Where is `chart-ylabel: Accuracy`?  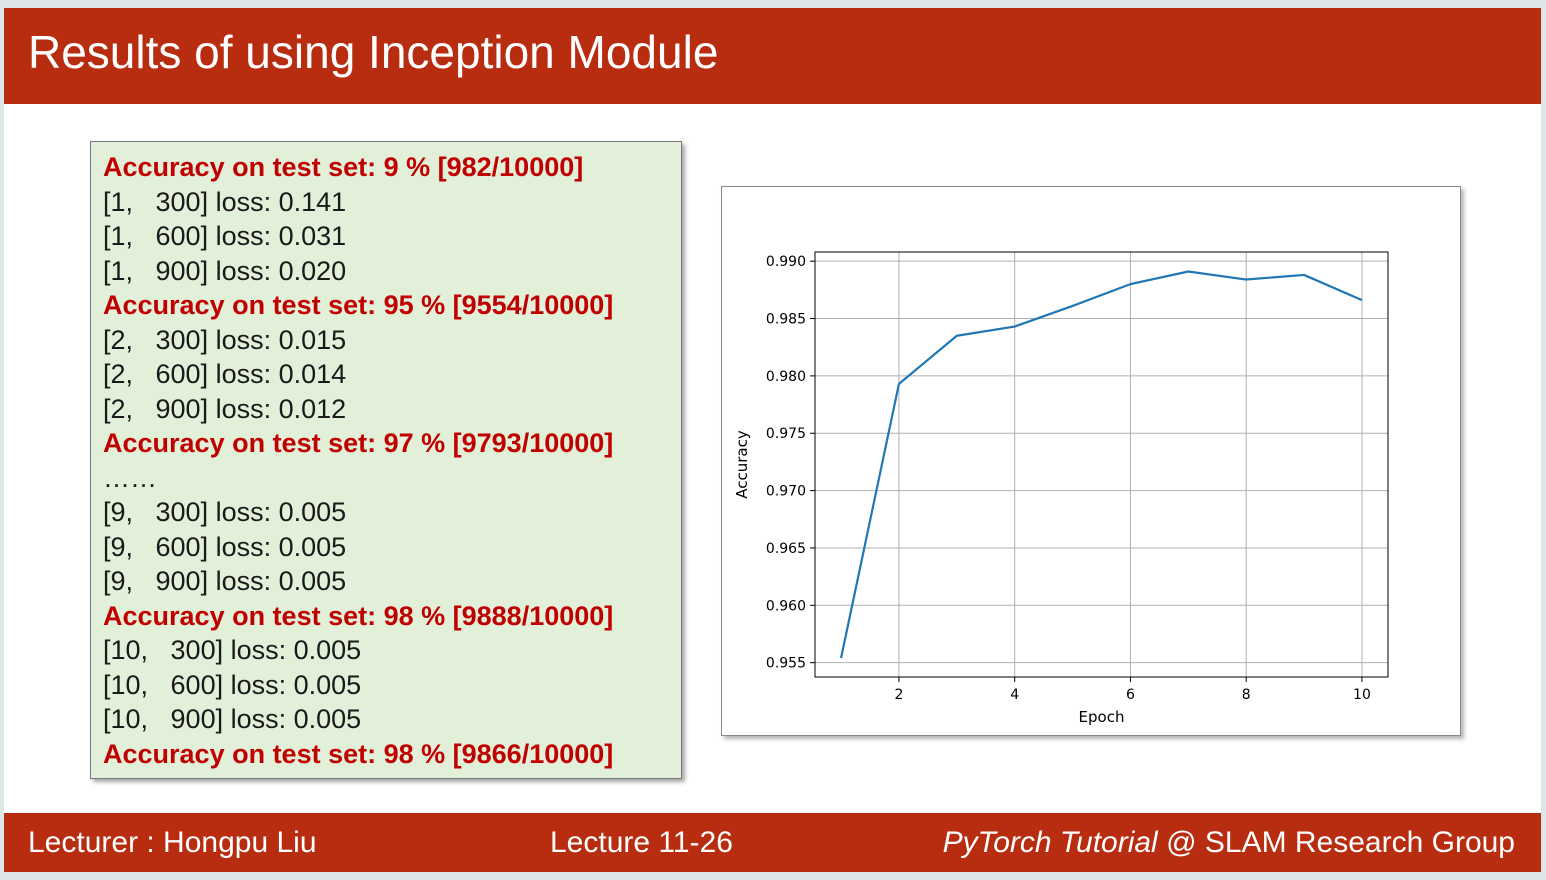
chart-ylabel: Accuracy is located at coordinates (742, 464).